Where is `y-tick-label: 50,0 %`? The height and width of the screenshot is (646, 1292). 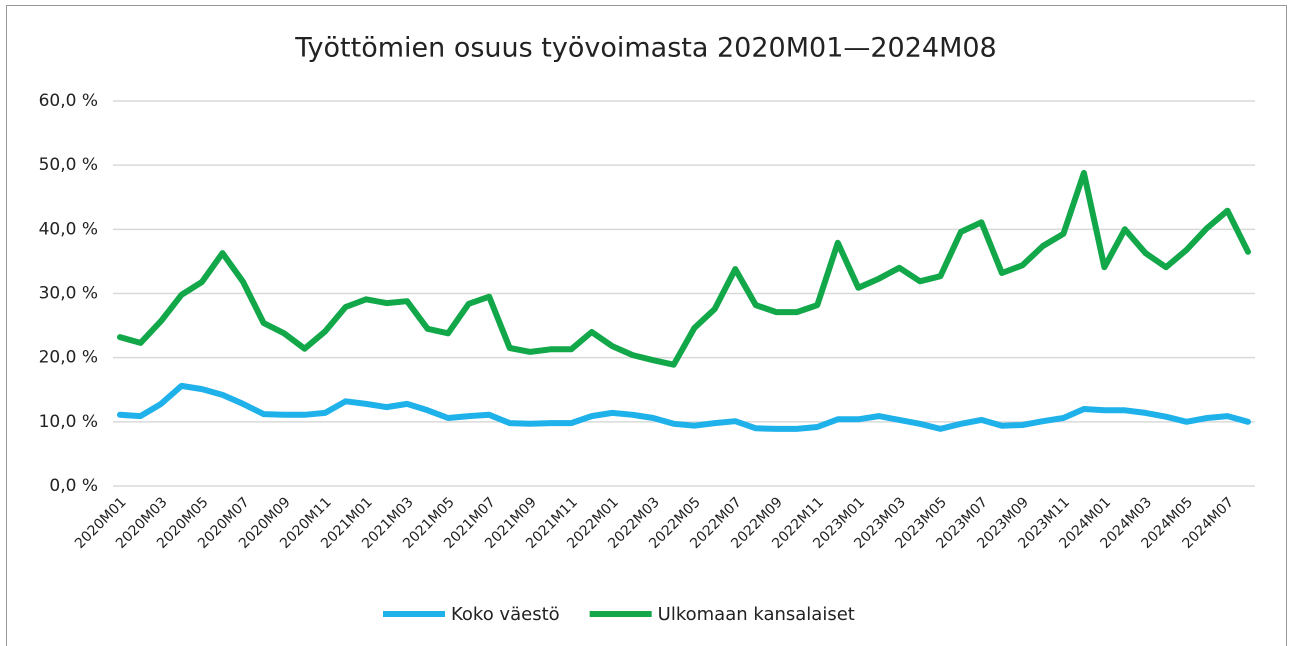 y-tick-label: 50,0 % is located at coordinates (68, 165).